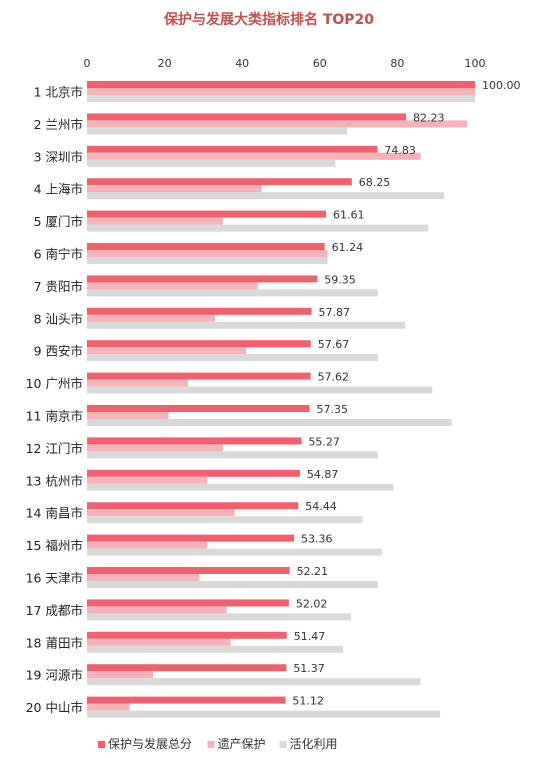 This screenshot has width=539, height=758. Describe the element at coordinates (58, 351) in the screenshot. I see `category-label: 9 西安市` at that location.